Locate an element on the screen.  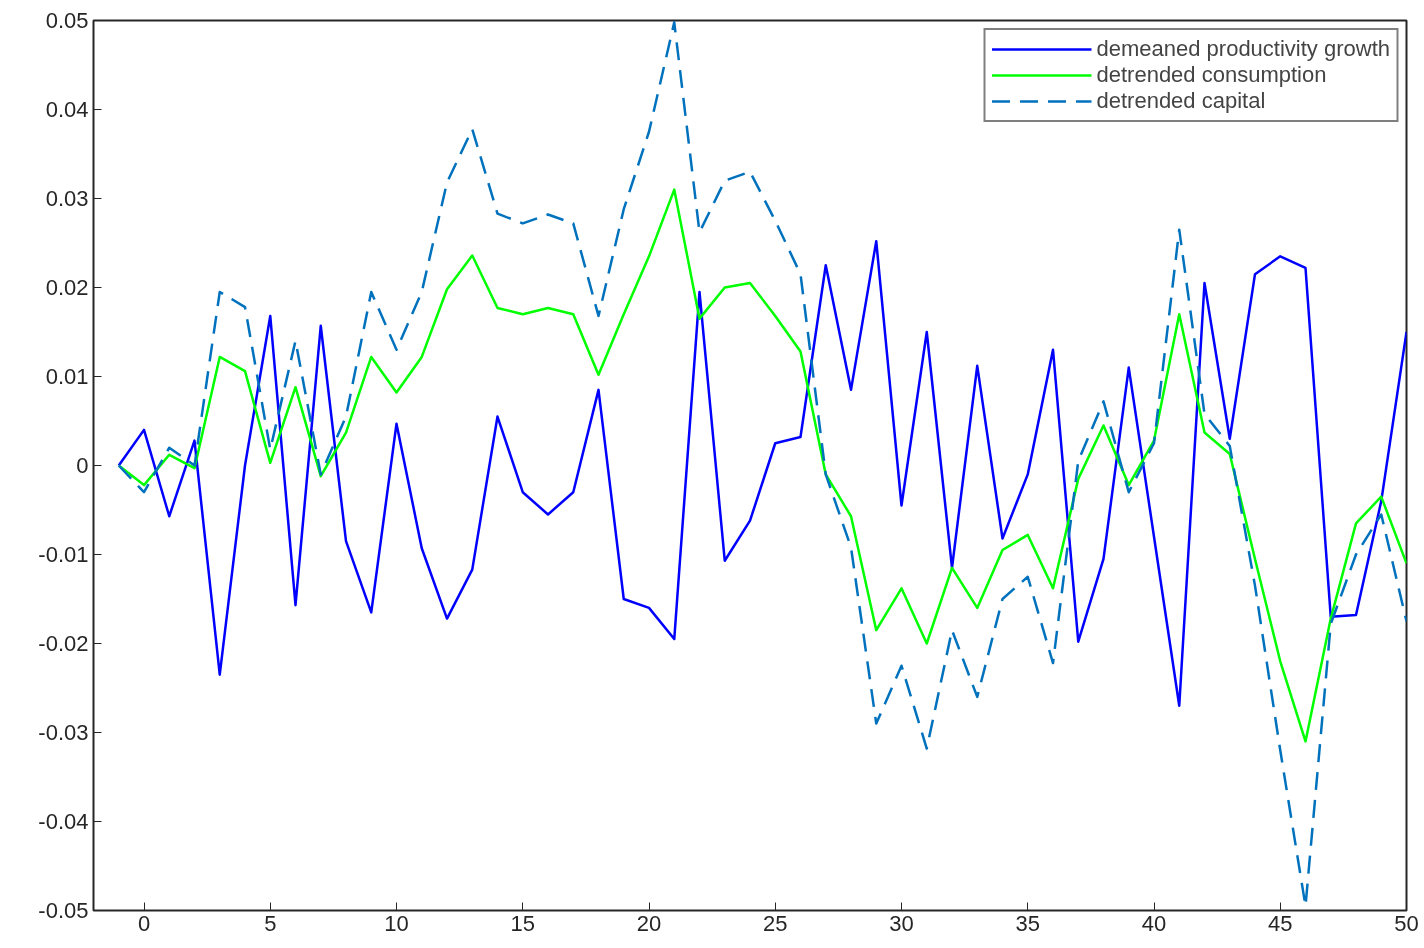
y-tick-label: 0.03 is located at coordinates (67, 198).